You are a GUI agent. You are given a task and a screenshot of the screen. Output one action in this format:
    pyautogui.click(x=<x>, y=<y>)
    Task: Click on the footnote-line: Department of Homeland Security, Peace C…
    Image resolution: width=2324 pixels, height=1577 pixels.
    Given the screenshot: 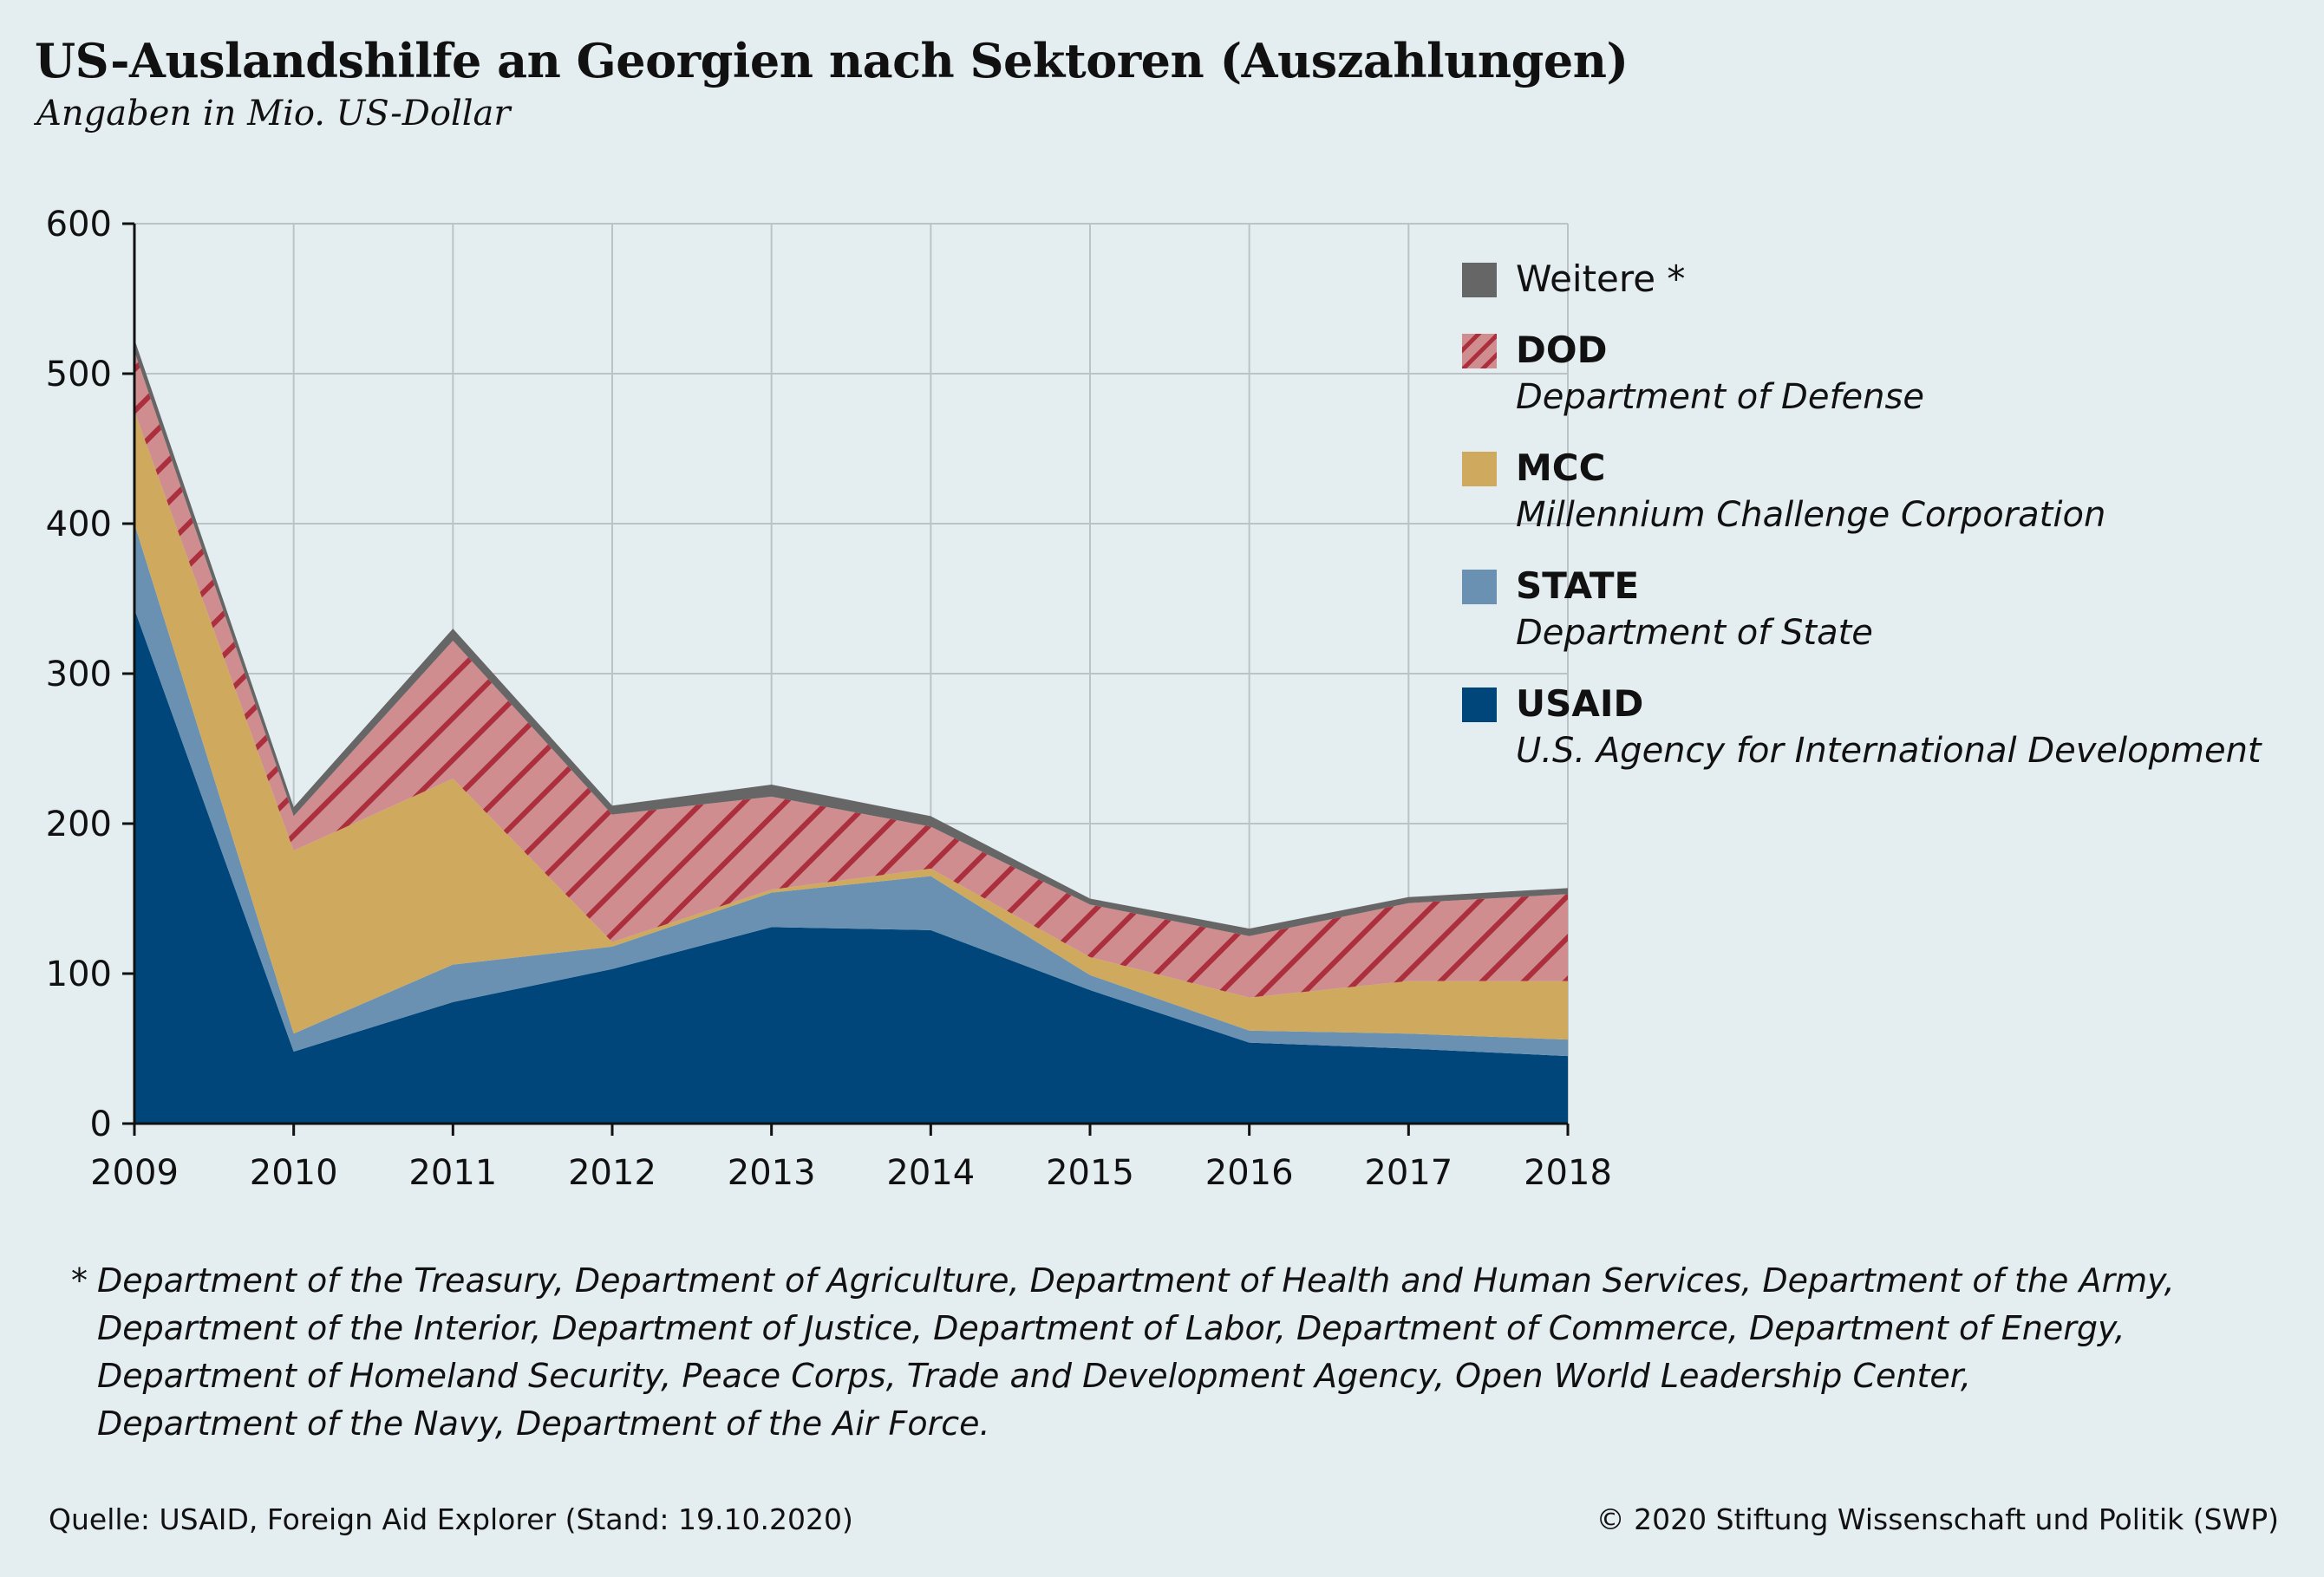 What is the action you would take?
    pyautogui.click(x=1034, y=1376)
    